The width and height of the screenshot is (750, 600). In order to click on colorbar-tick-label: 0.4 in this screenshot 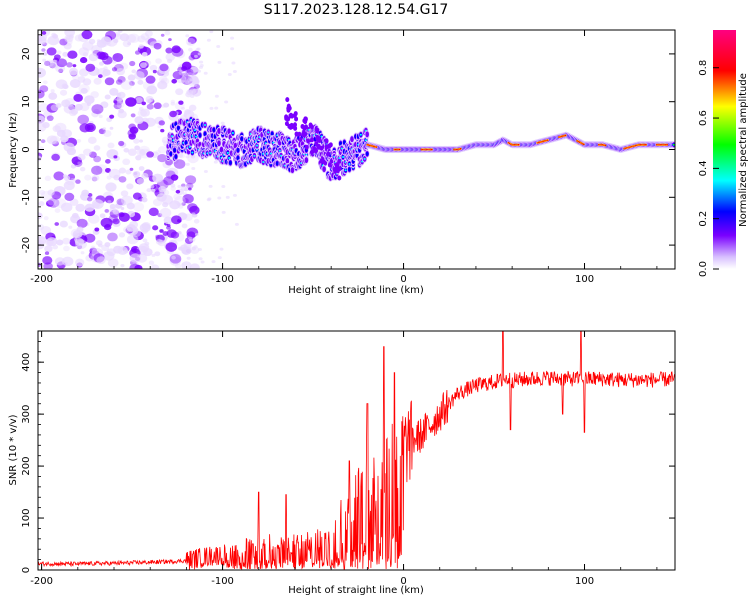, I will do `click(703, 168)`.